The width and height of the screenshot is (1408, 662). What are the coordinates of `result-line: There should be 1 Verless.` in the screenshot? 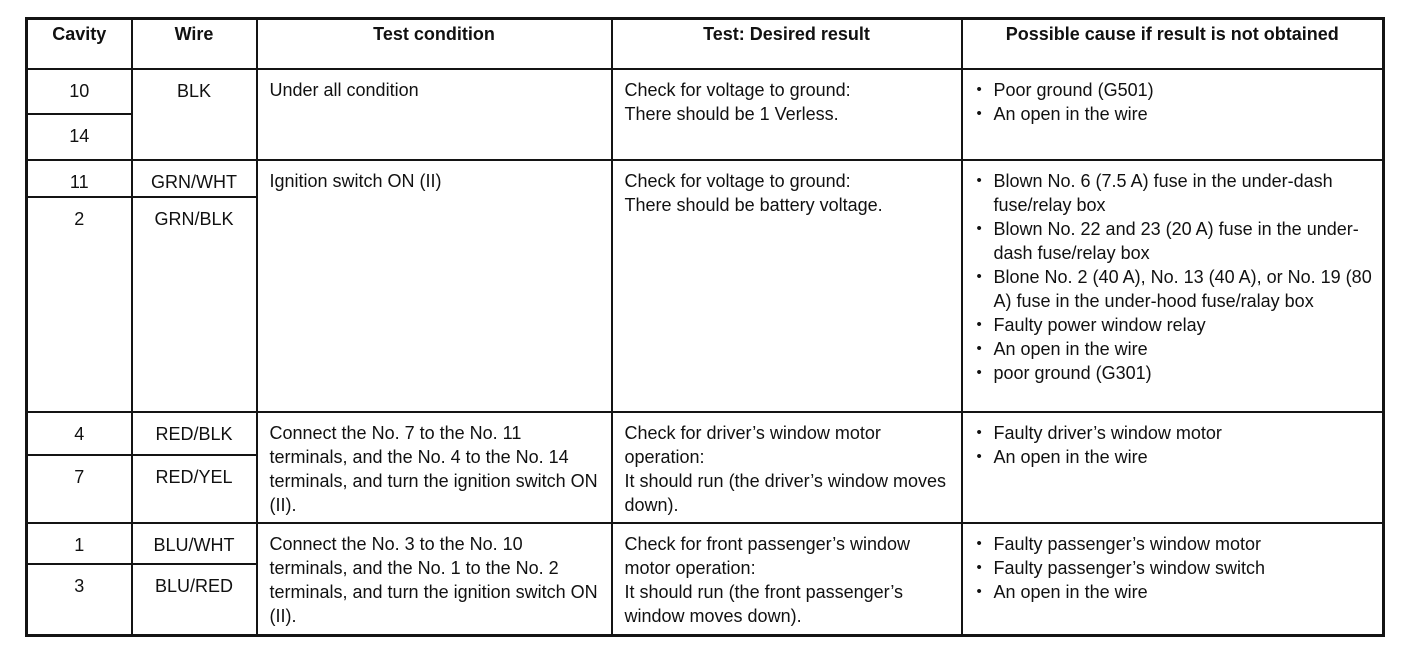 It's located at (731, 114).